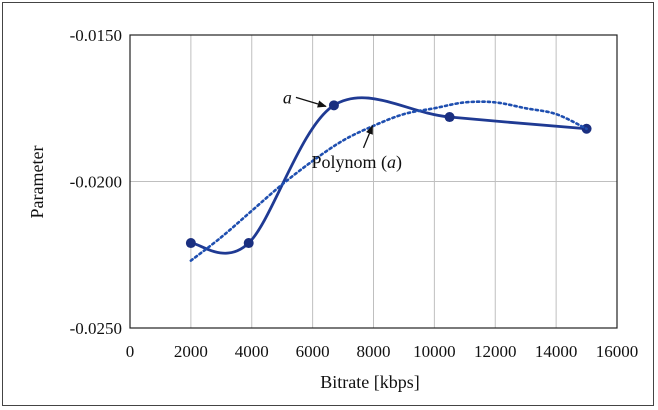  What do you see at coordinates (374, 351) in the screenshot?
I see `x-tick-label: 8000` at bounding box center [374, 351].